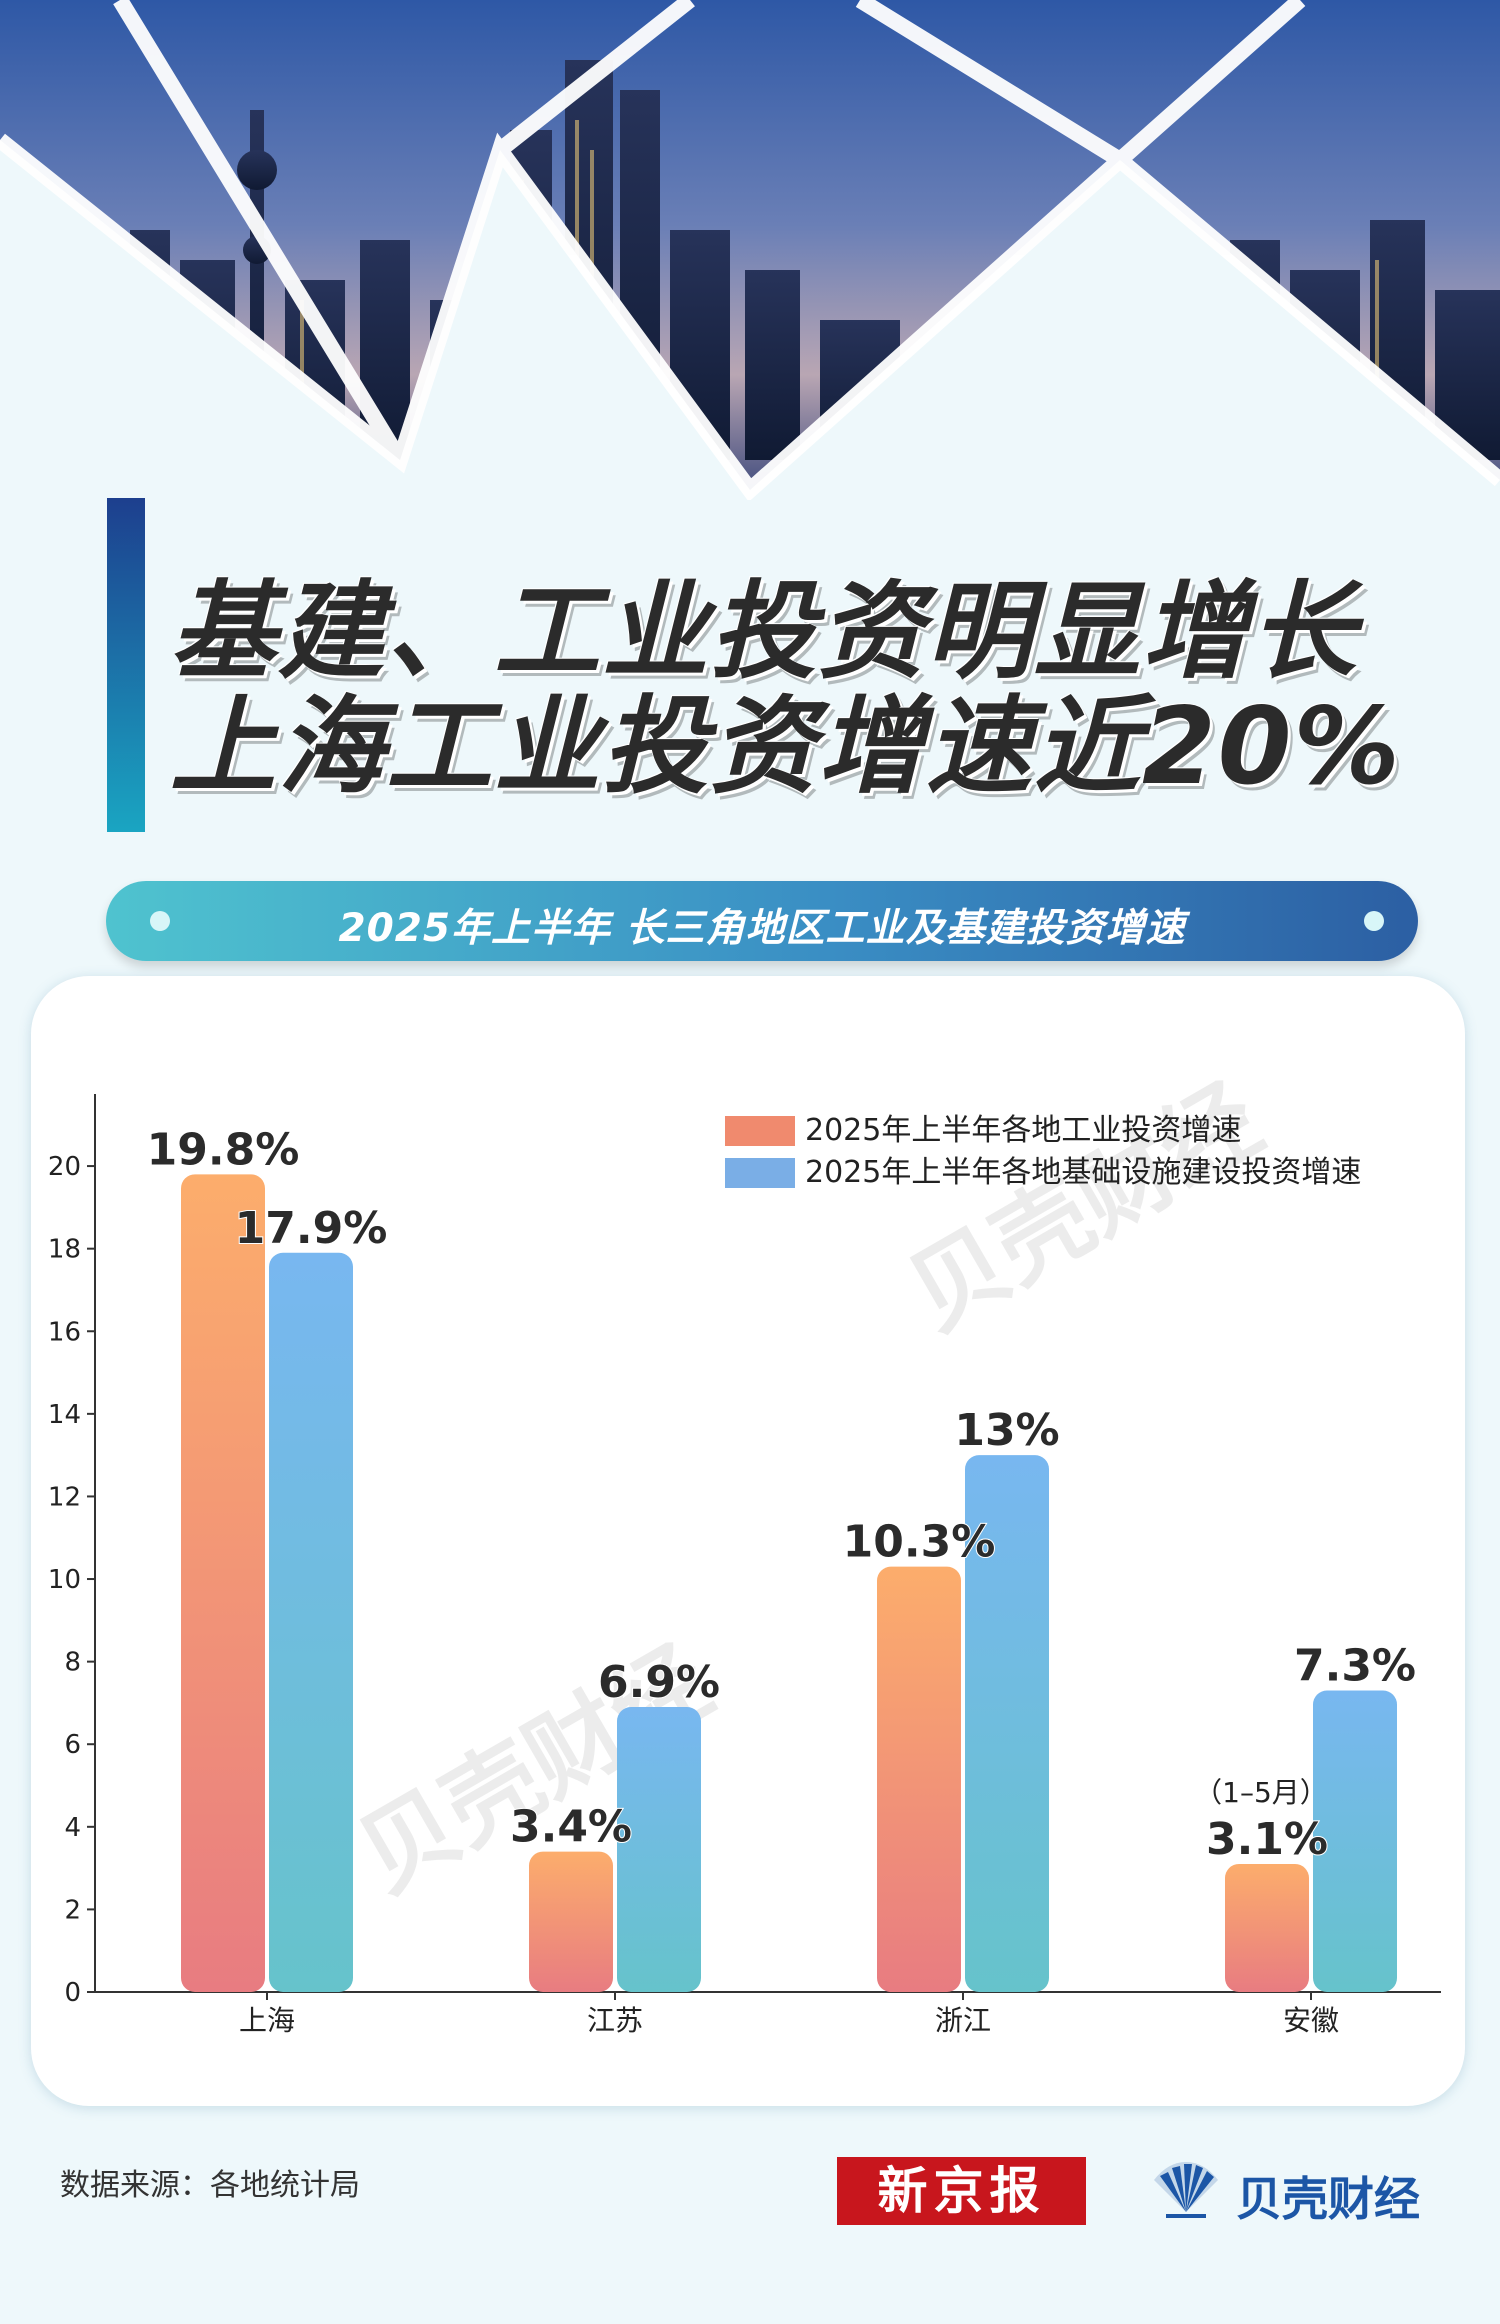 This screenshot has height=2324, width=1500. I want to click on data-label: 6.9%, so click(659, 1682).